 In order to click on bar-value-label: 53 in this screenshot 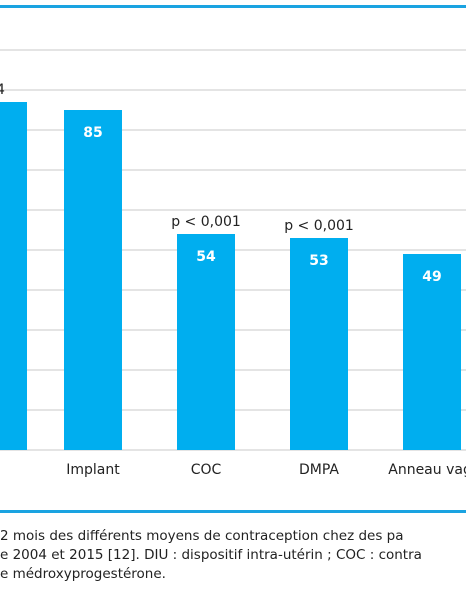, I will do `click(318, 261)`.